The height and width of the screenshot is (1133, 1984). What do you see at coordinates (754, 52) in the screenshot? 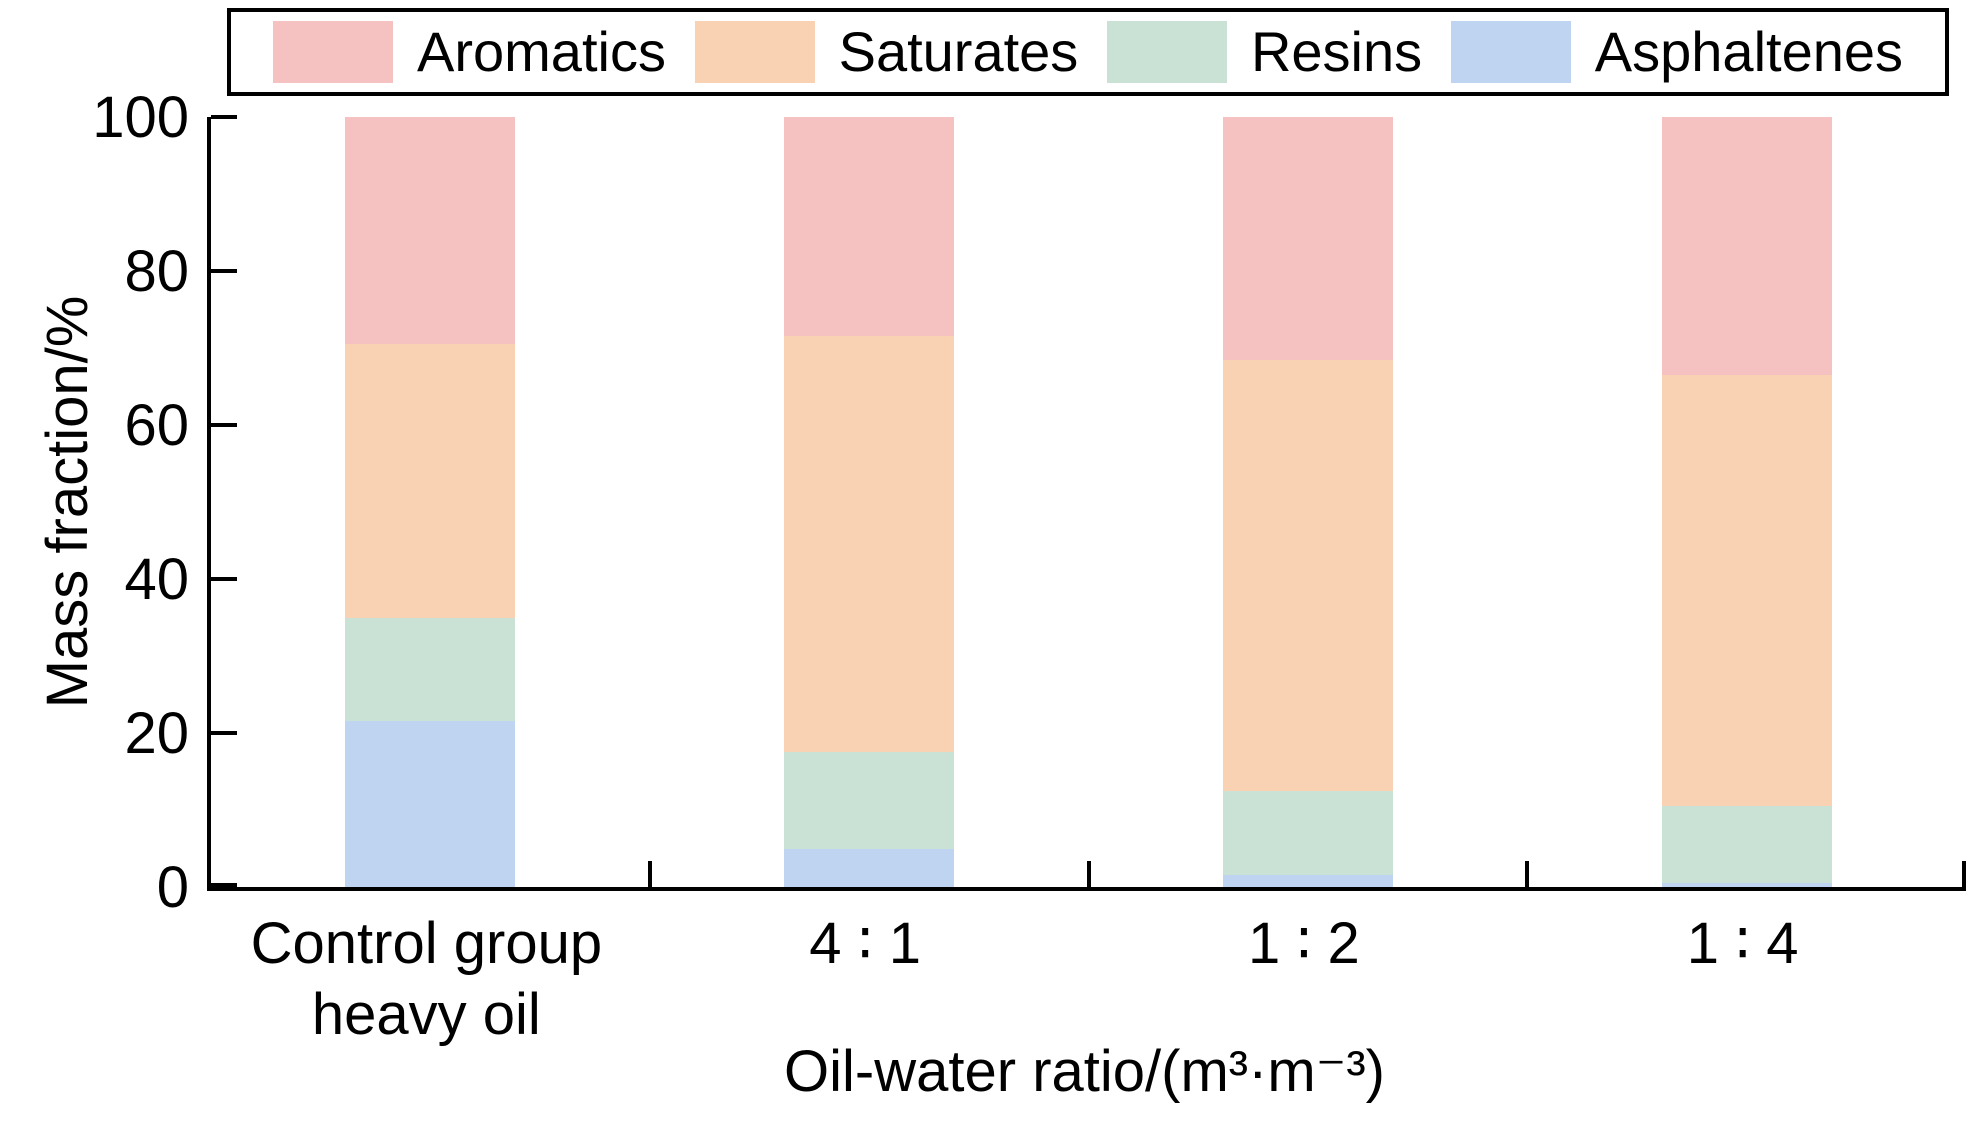
I see `legend-swatch-saturates` at bounding box center [754, 52].